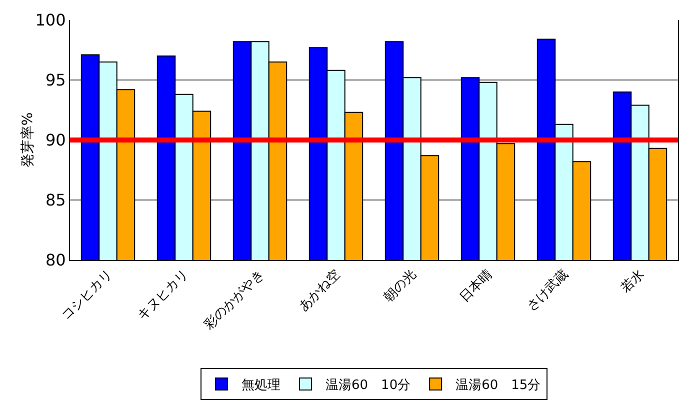 This screenshot has width=688, height=410. I want to click on x-tick-label: さけ武蔵, so click(548, 290).